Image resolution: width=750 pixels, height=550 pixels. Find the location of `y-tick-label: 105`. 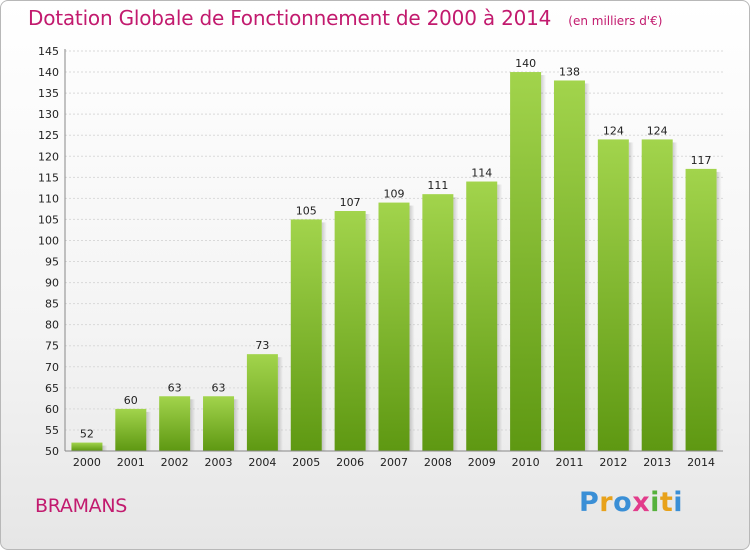

y-tick-label: 105 is located at coordinates (48, 219).